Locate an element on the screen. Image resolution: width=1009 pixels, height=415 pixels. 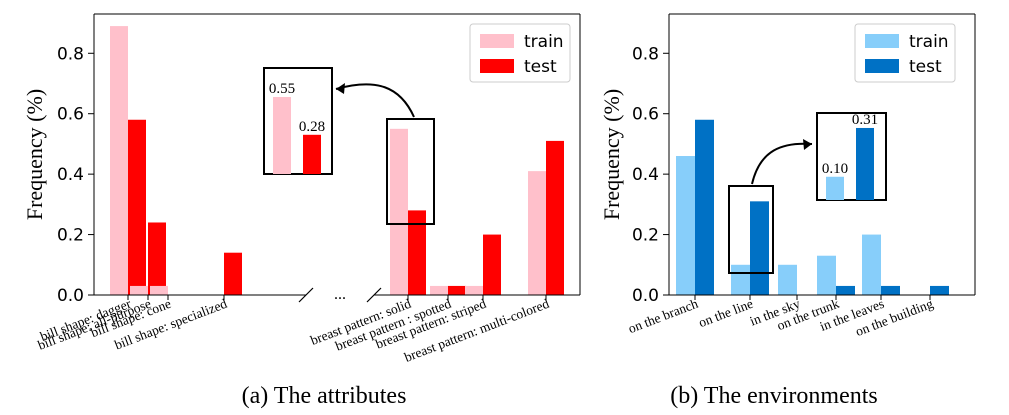
inset-value-label: 0.31 is located at coordinates (865, 120).